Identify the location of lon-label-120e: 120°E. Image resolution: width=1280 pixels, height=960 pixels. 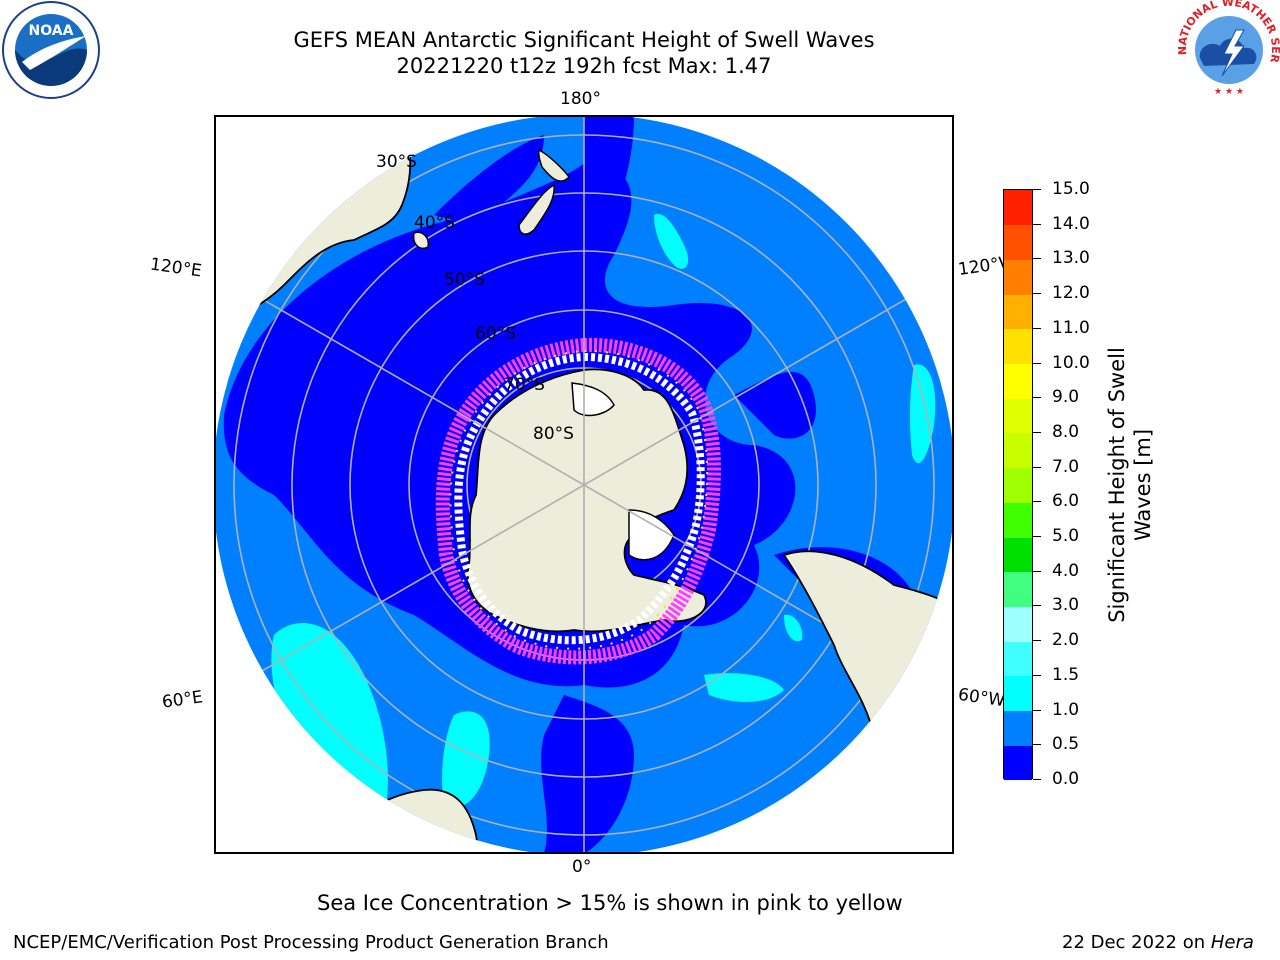
(175, 268).